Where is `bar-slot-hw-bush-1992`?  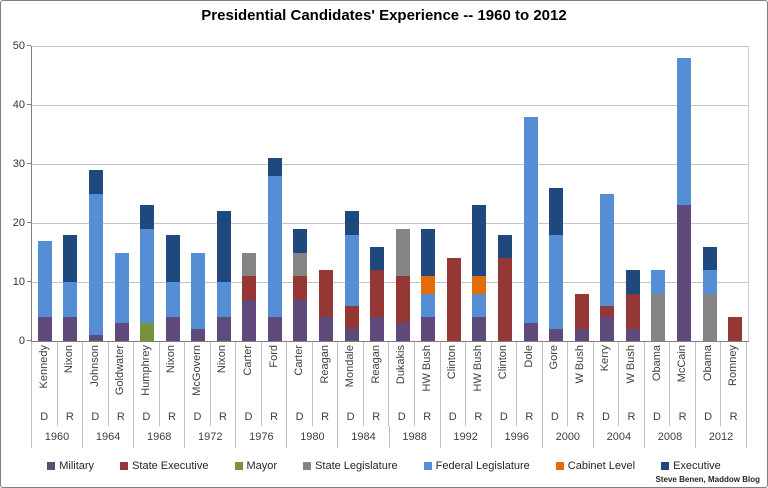 bar-slot-hw-bush-1992 is located at coordinates (480, 193).